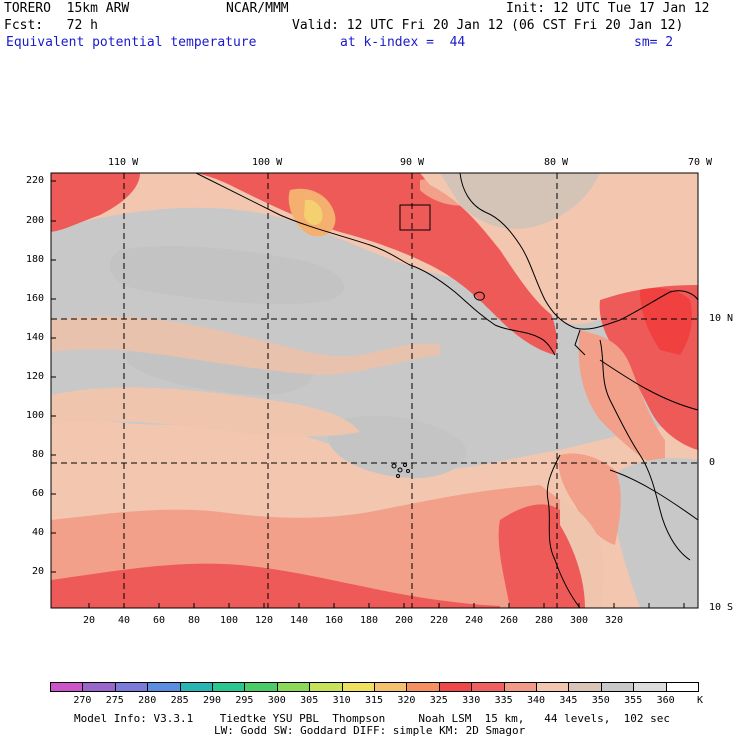 The height and width of the screenshot is (740, 740). I want to click on lat-label-10n: 10 N, so click(721, 318).